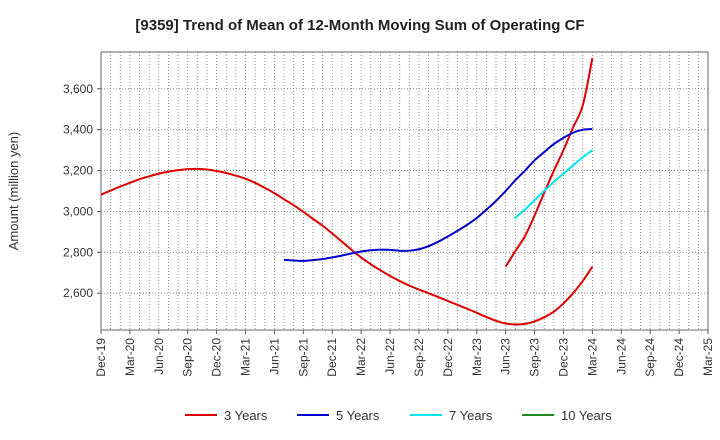 The image size is (720, 440). What do you see at coordinates (130, 357) in the screenshot?
I see `x-tick-label: Mar-20` at bounding box center [130, 357].